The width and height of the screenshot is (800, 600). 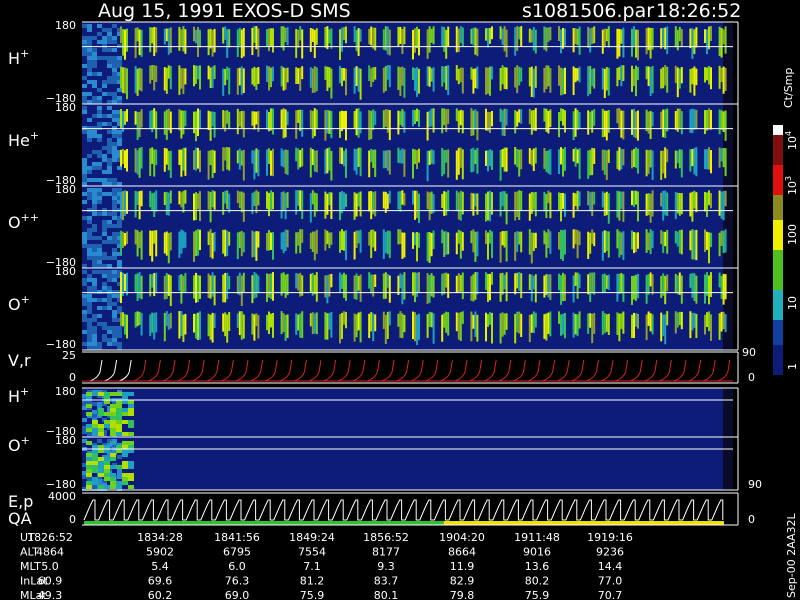 I want to click on cell: 5.4, so click(x=160, y=566).